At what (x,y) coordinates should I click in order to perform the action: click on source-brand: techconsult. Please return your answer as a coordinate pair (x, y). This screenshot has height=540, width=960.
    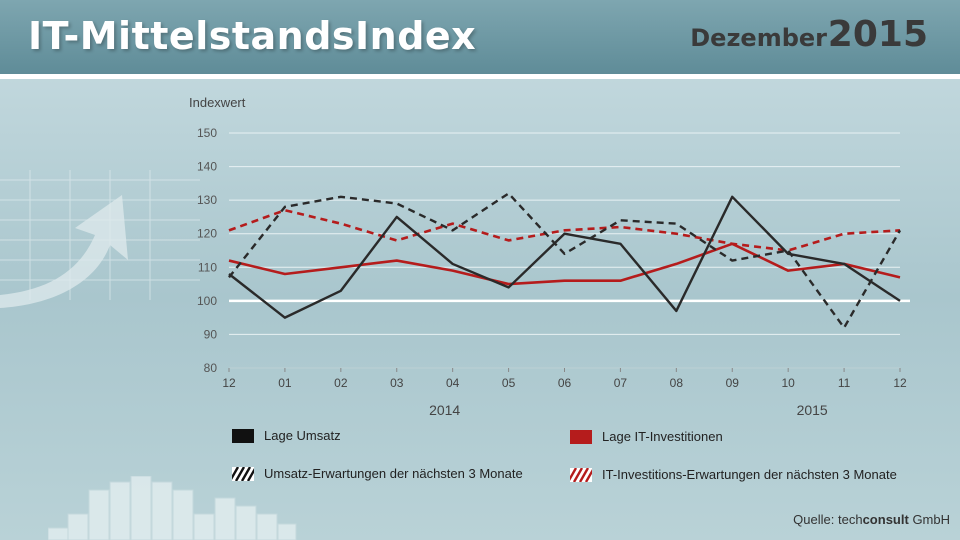
    Looking at the image, I should click on (873, 519).